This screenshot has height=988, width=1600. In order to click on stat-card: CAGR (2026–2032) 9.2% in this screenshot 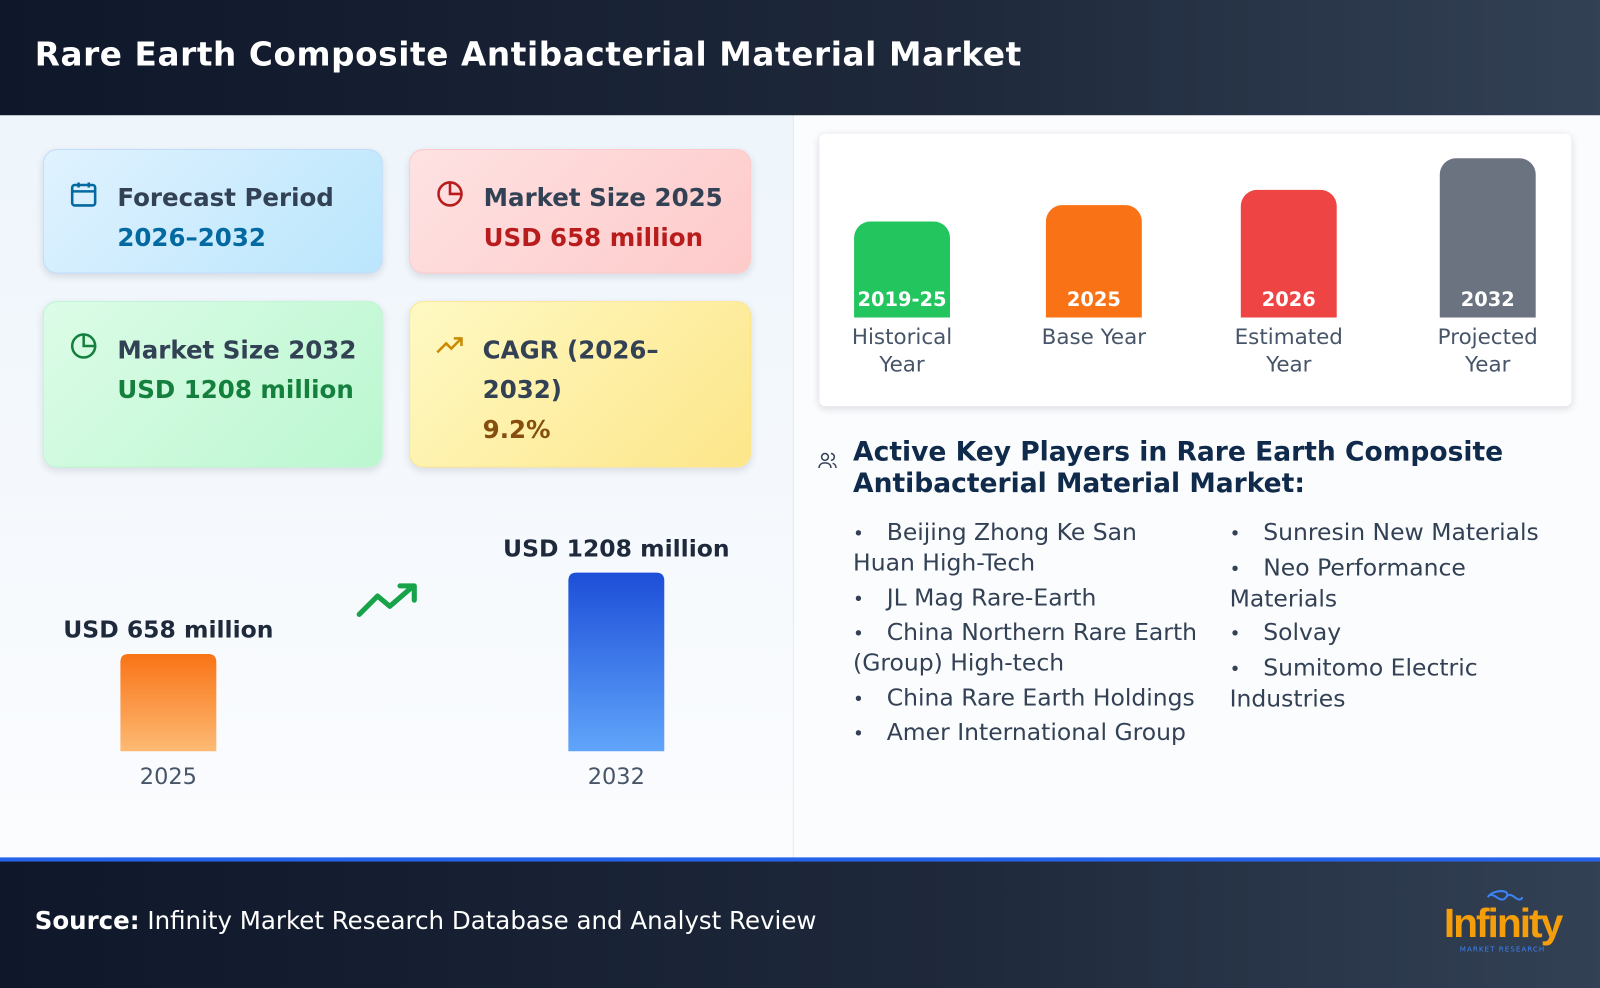, I will do `click(580, 384)`.